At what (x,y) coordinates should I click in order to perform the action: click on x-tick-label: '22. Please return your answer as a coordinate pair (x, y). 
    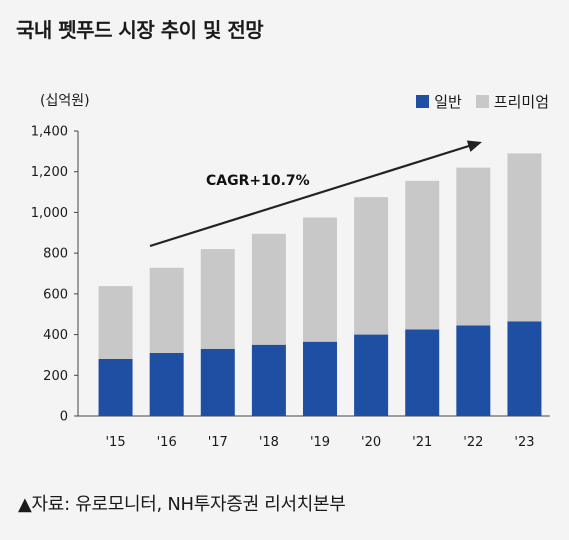
    Looking at the image, I should click on (473, 442).